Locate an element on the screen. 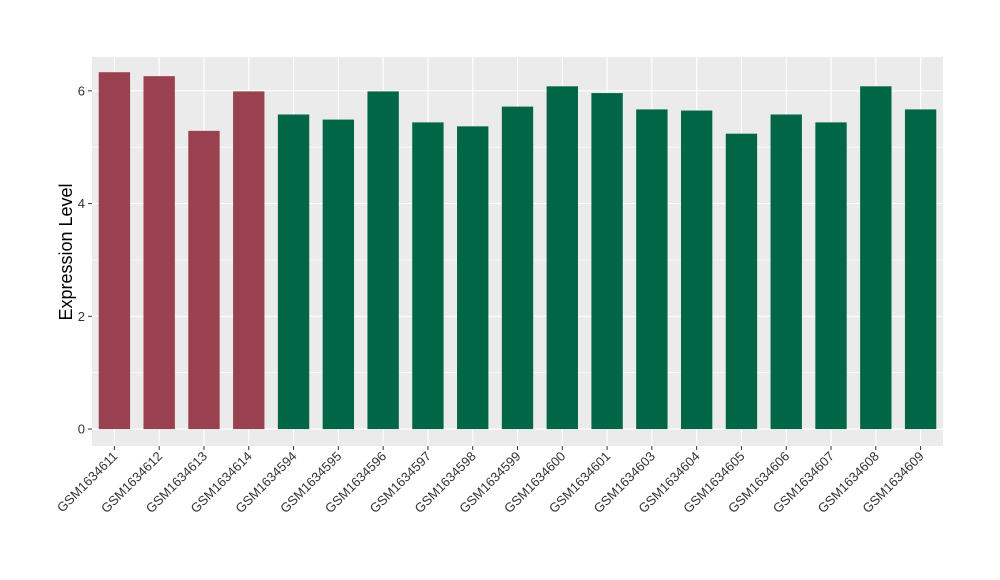 This screenshot has width=1000, height=580. bar-GSM1634597 is located at coordinates (428, 276).